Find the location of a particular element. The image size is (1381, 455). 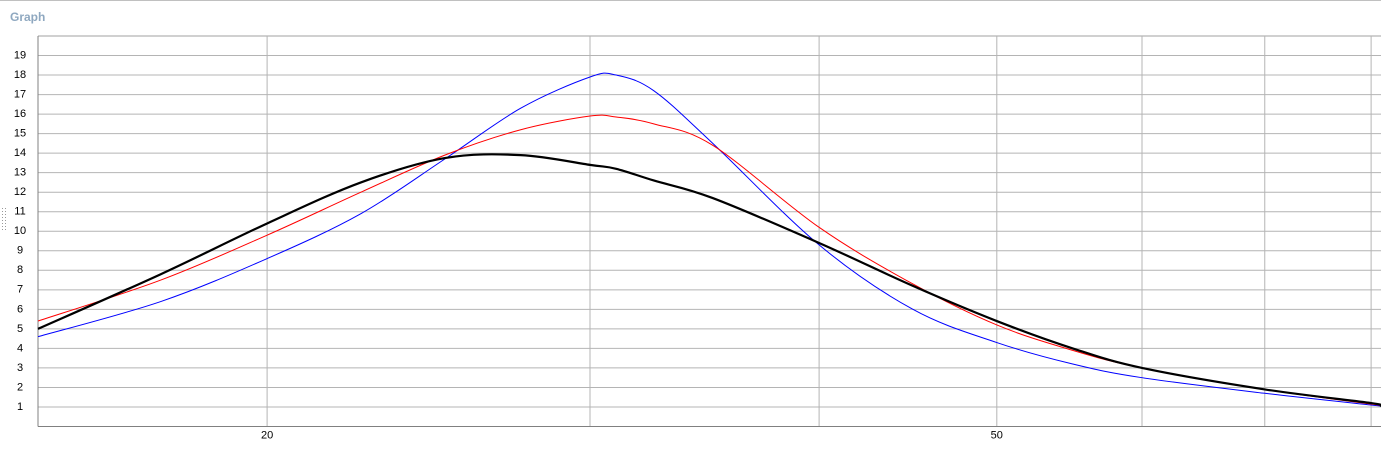

x-tick-label: 50 is located at coordinates (997, 435).